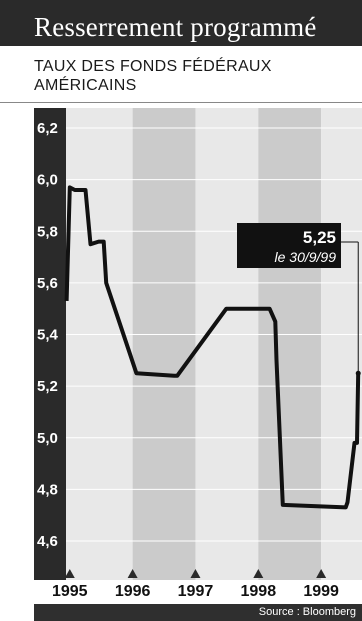 The height and width of the screenshot is (621, 362). Describe the element at coordinates (70, 591) in the screenshot. I see `x-tick-label: 1995` at that location.